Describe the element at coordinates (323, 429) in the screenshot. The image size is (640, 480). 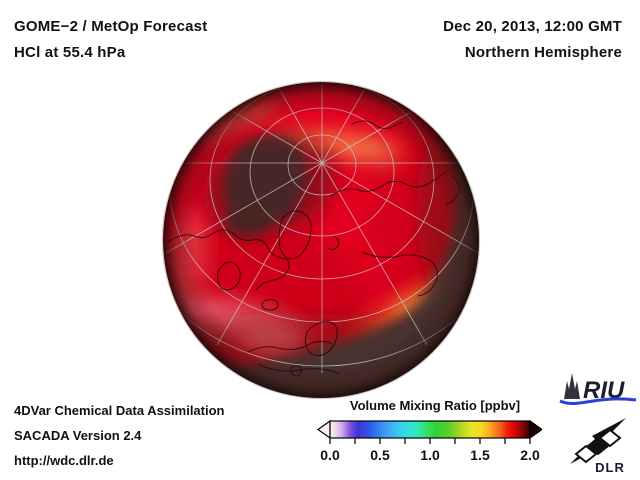
I see `colorbar-left-arrow` at that location.